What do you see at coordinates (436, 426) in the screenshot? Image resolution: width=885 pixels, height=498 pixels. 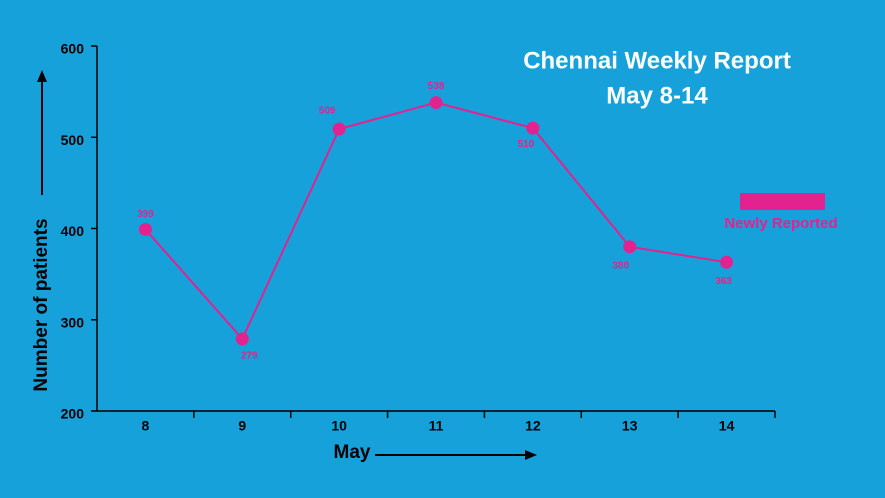 I see `x-tick-label: 11` at bounding box center [436, 426].